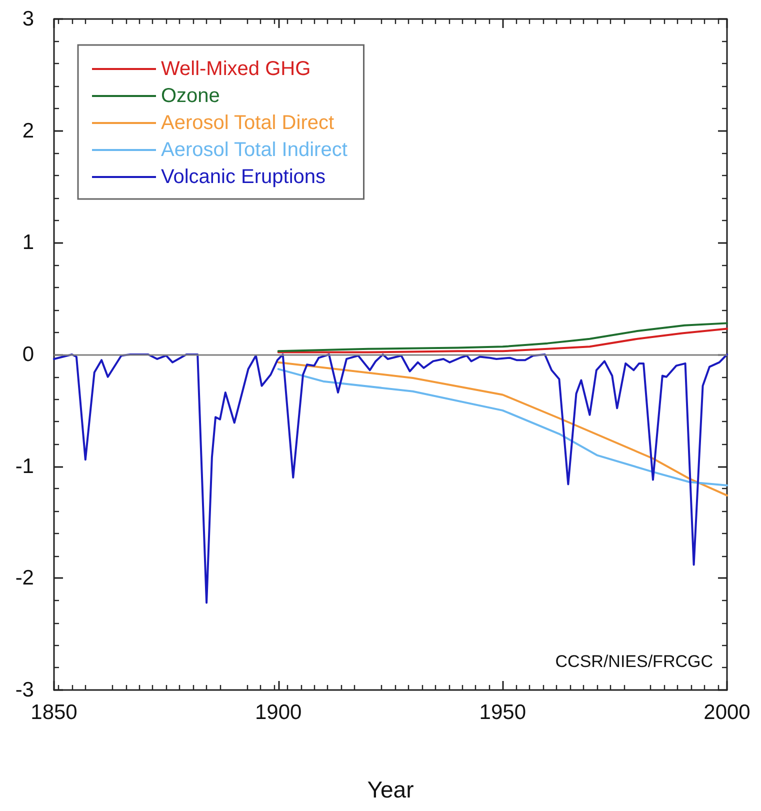 Image resolution: width=761 pixels, height=811 pixels. Describe the element at coordinates (247, 123) in the screenshot. I see `legend-label: Aerosol Total Direct` at that location.